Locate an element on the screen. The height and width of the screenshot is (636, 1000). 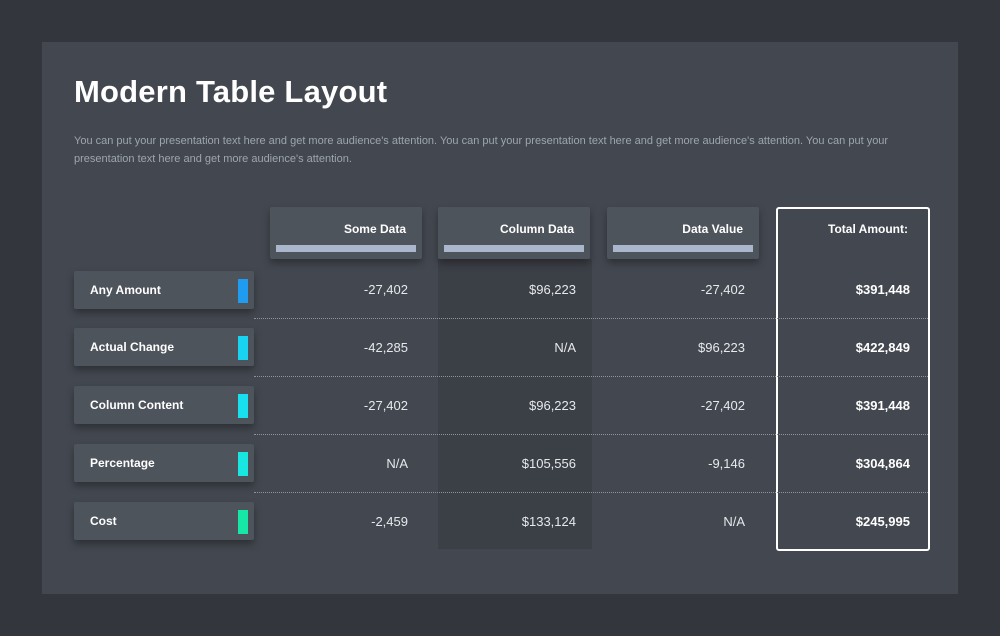
total-cell: $422,849 is located at coordinates (882, 347).